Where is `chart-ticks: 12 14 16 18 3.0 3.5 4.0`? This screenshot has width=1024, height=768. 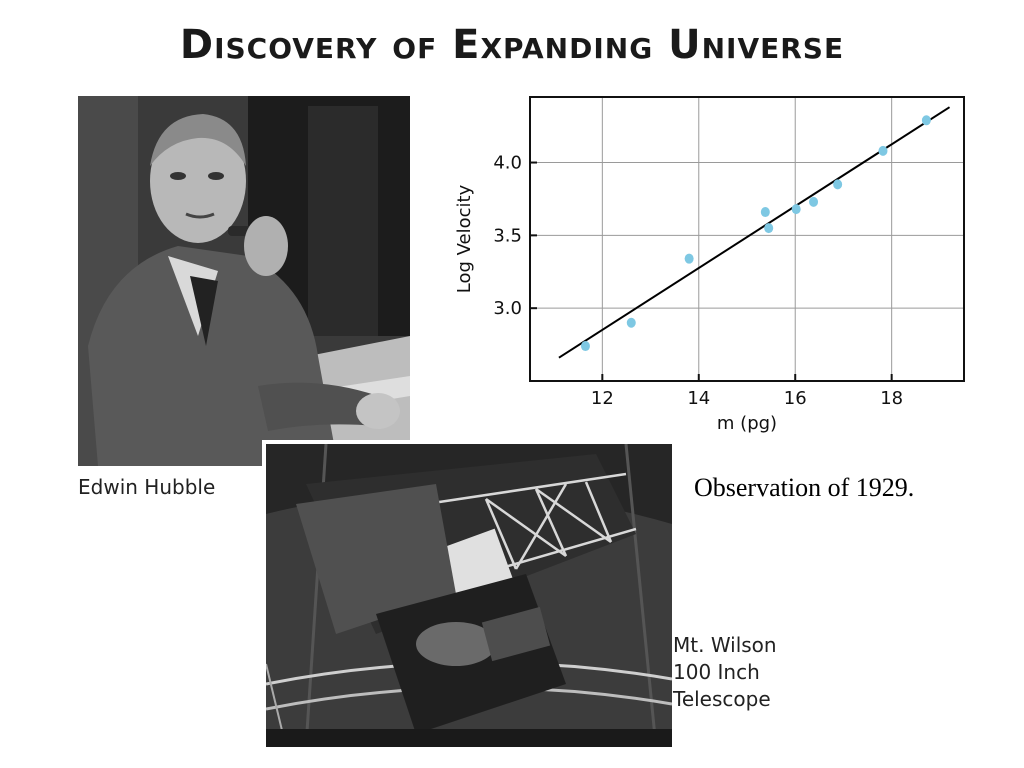
chart-ticks: 12 14 16 18 3.0 3.5 4.0 is located at coordinates (698, 281).